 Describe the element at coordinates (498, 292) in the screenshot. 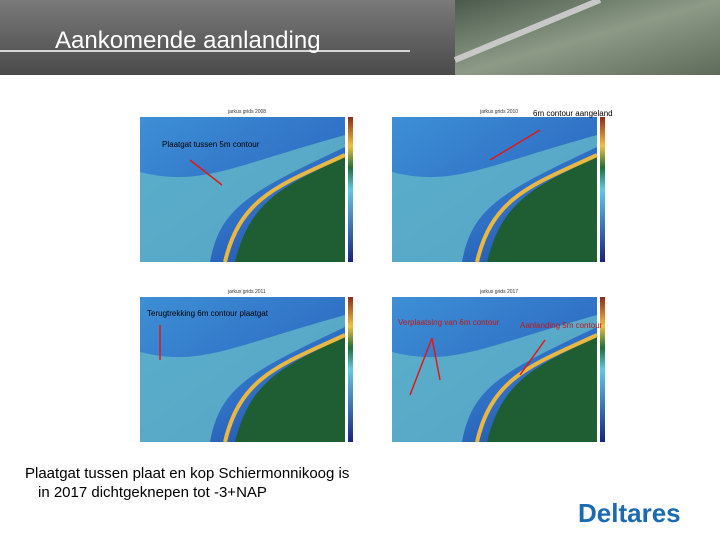

I see `panel-title: jarkus grids 2017` at that location.